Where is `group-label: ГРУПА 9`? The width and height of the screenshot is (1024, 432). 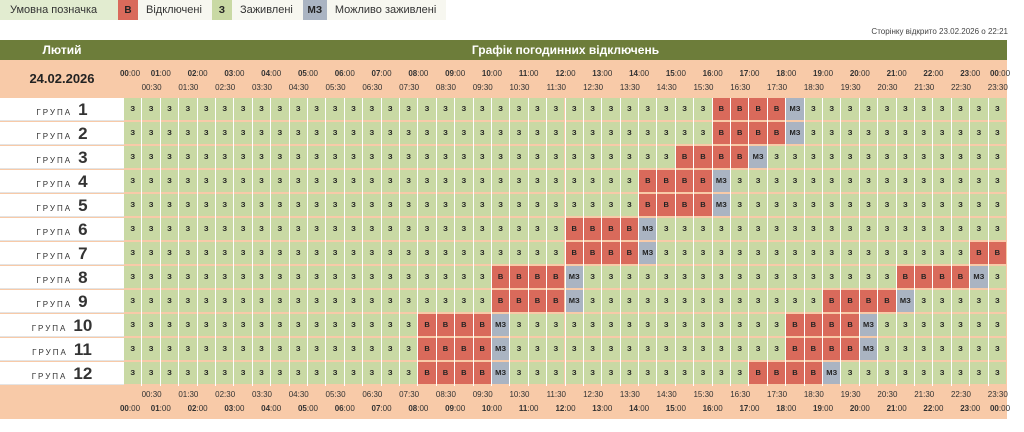
group-label: ГРУПА 9 is located at coordinates (62, 301).